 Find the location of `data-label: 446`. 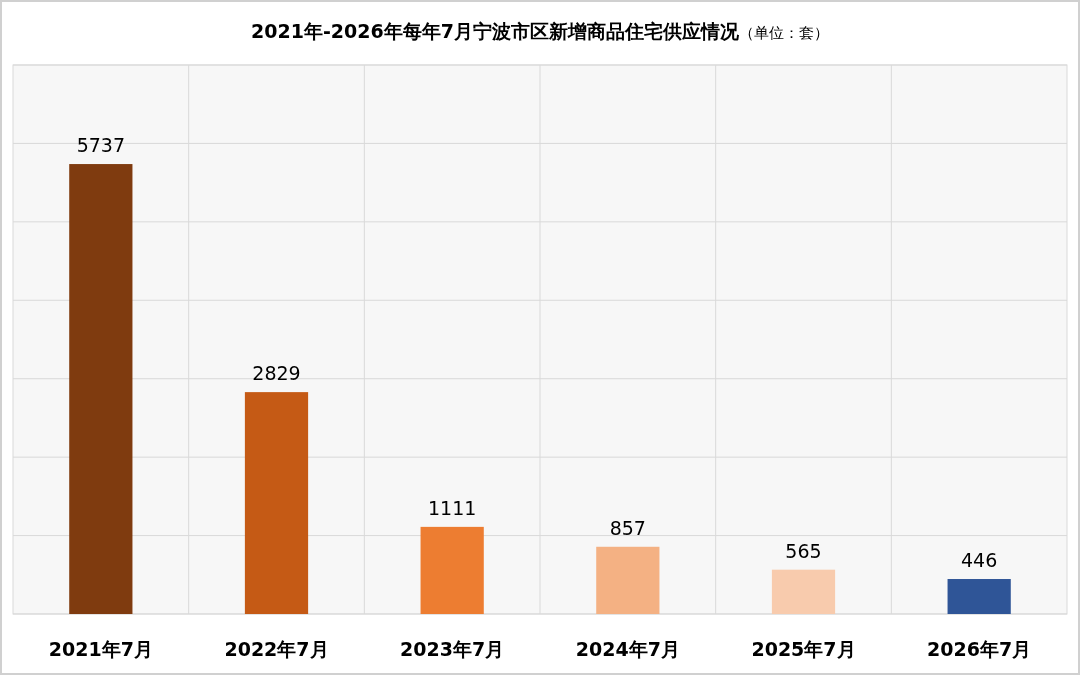

data-label: 446 is located at coordinates (979, 560).